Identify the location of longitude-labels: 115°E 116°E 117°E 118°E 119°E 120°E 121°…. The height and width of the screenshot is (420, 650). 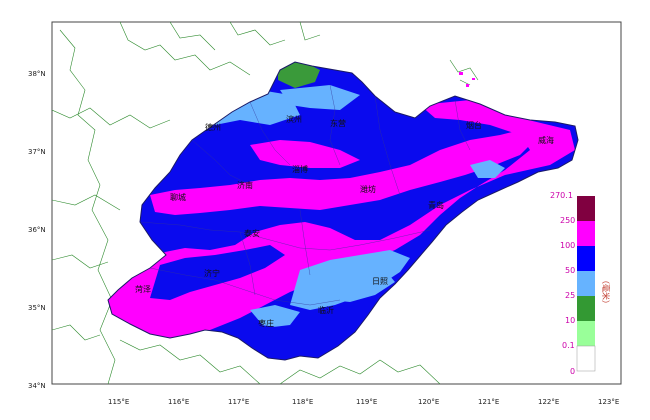
(363, 402).